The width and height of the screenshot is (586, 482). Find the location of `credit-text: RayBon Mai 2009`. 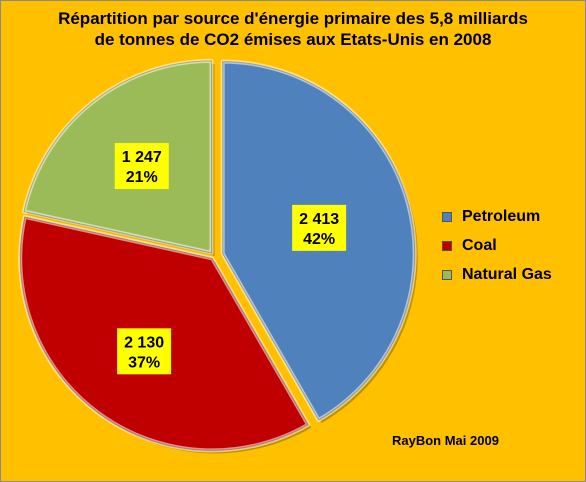

credit-text: RayBon Mai 2009 is located at coordinates (445, 440).